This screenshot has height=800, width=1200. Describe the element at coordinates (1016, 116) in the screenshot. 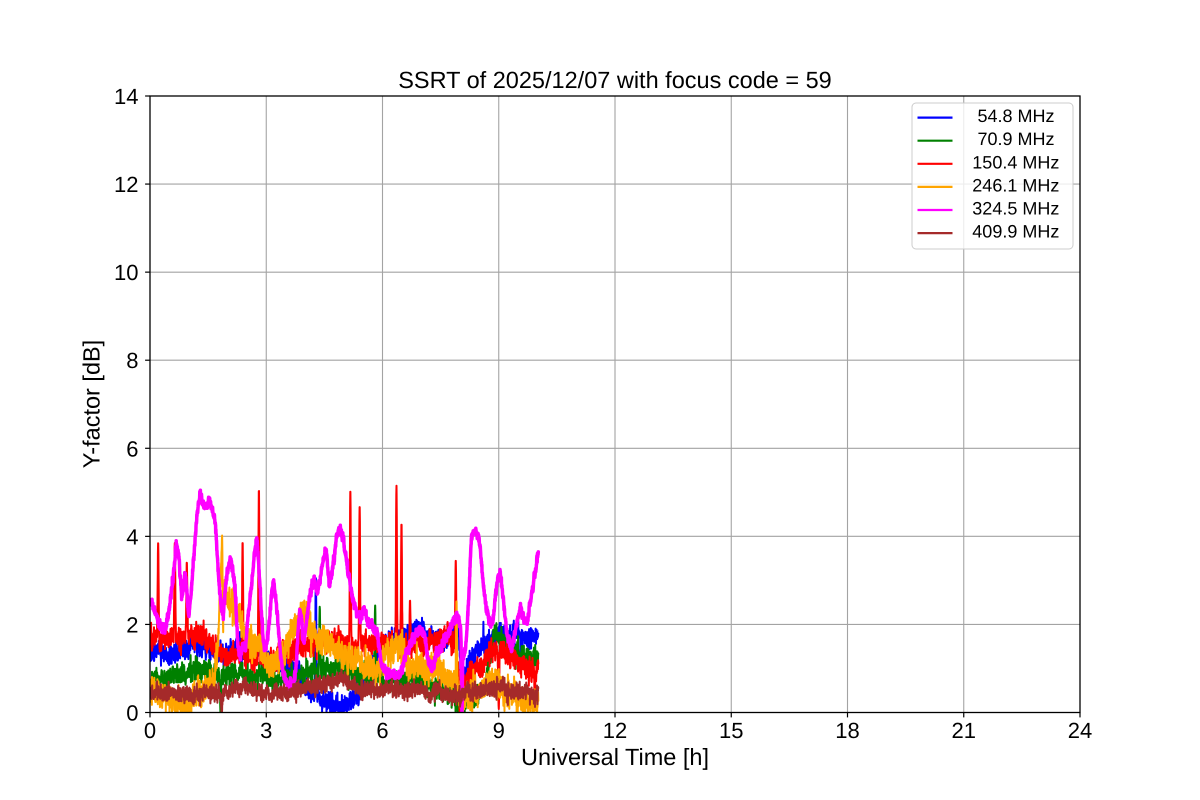

I see `svg-text: 54.8 MHz` at that location.